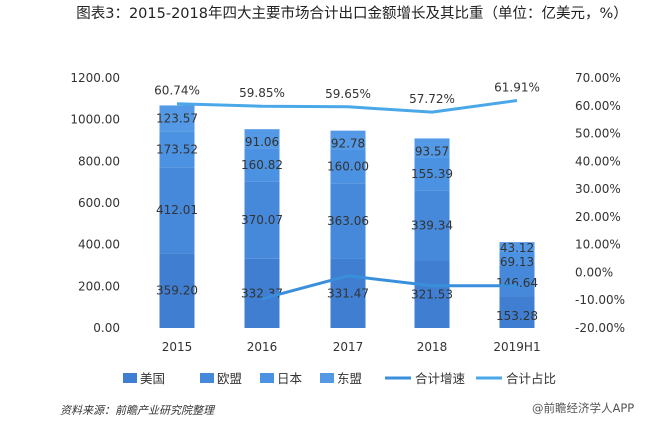 Image resolution: width=672 pixels, height=436 pixels. What do you see at coordinates (517, 87) in the screenshot?
I see `line-data-label: 61.91%` at bounding box center [517, 87].